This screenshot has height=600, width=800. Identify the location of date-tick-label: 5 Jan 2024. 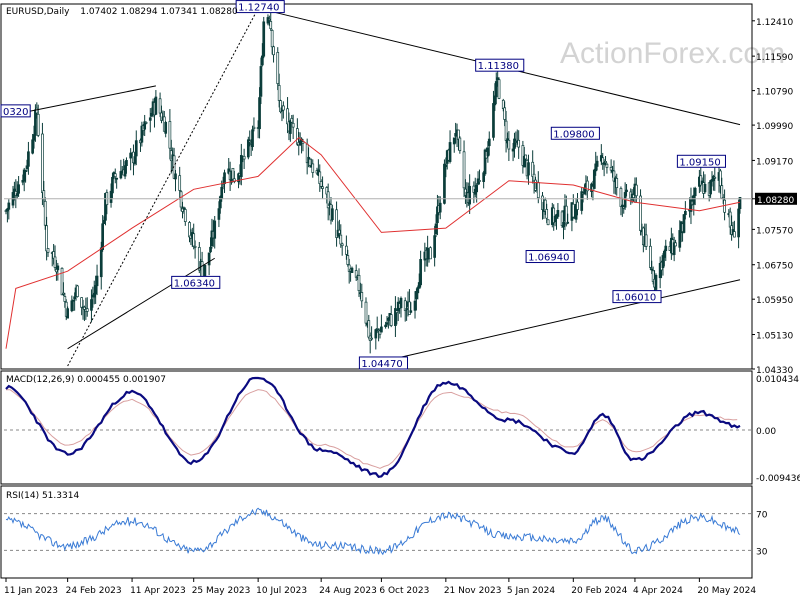
(531, 591).